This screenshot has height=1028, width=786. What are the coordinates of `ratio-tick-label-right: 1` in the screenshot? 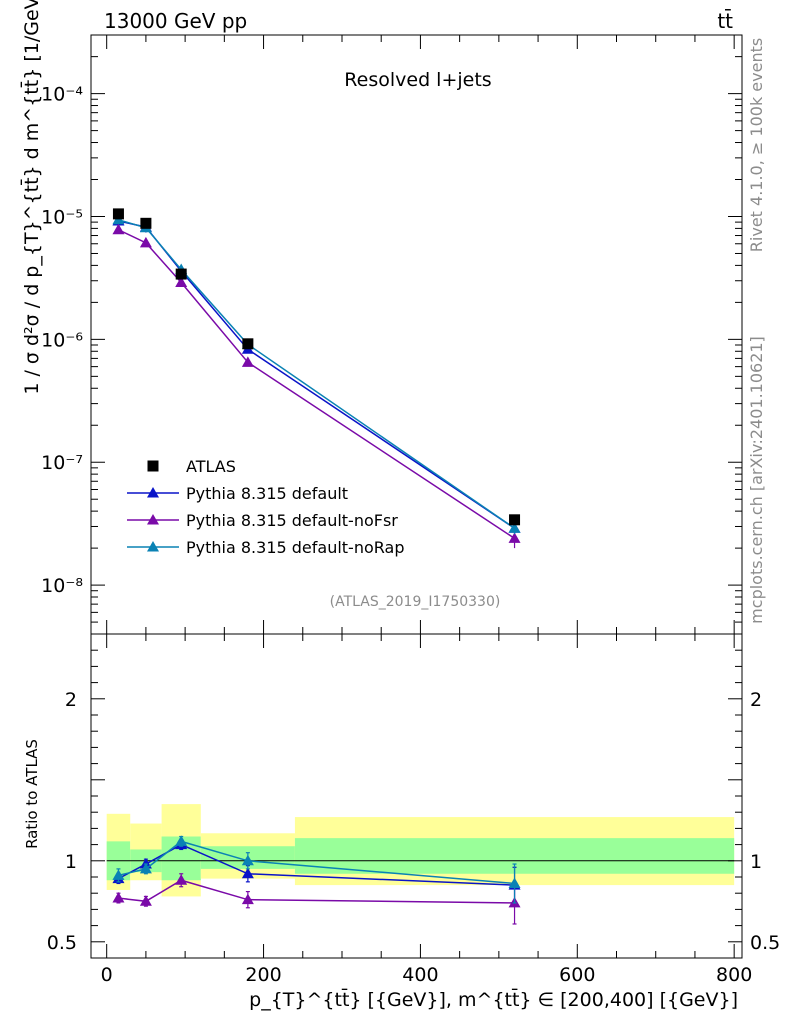 It's located at (756, 862).